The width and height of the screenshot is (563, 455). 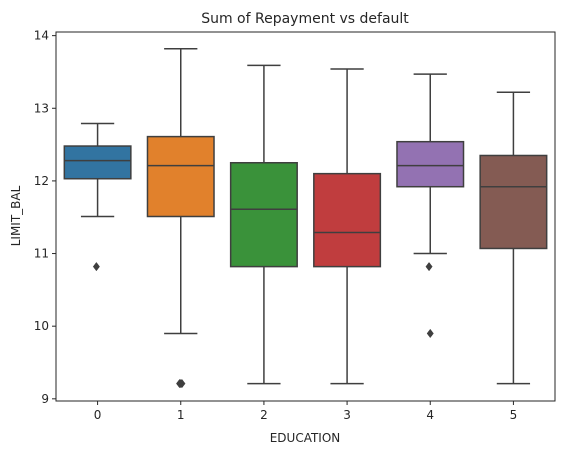 What do you see at coordinates (16, 215) in the screenshot?
I see `y-axis-label: LIMIT_BAL` at bounding box center [16, 215].